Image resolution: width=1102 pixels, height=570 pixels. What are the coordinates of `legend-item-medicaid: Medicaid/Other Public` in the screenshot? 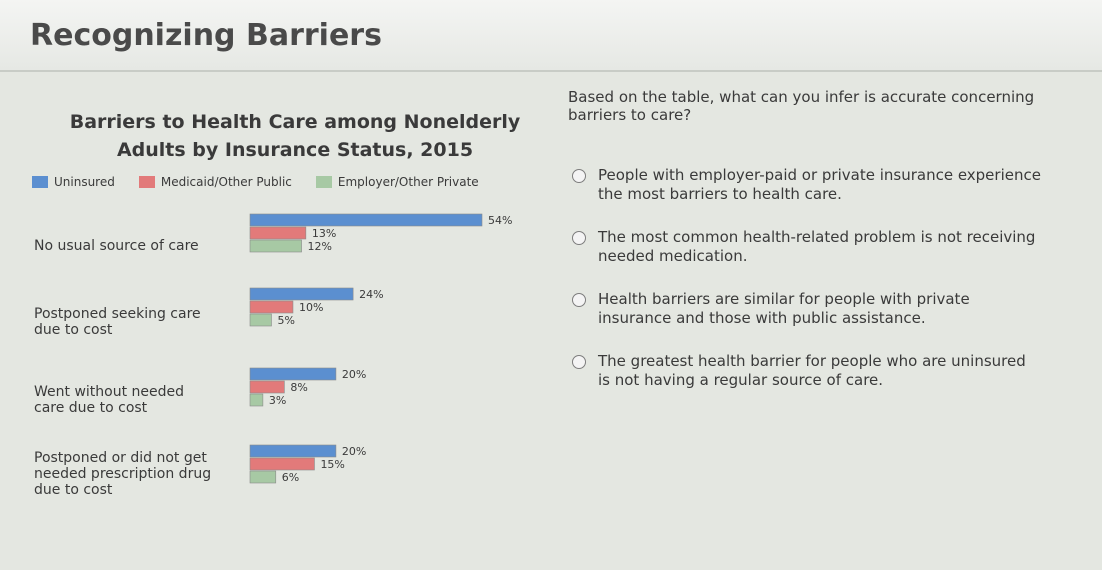 It's located at (215, 182).